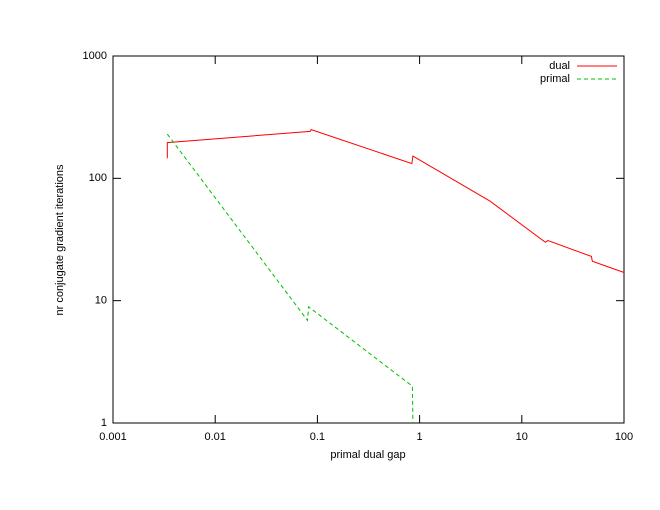 Image resolution: width=660 pixels, height=510 pixels. What do you see at coordinates (555, 79) in the screenshot?
I see `legend-label: primal` at bounding box center [555, 79].